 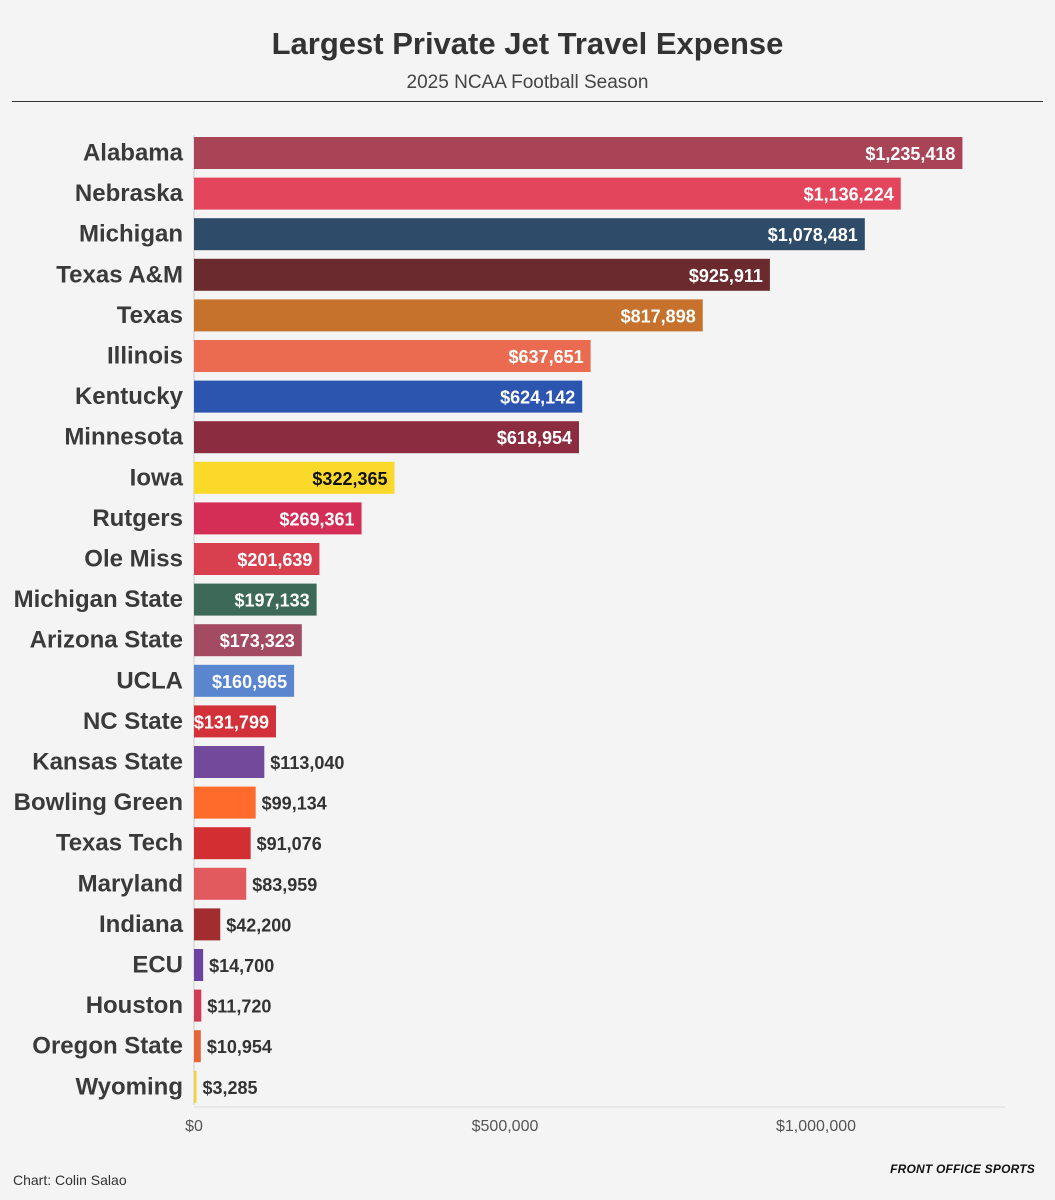 I want to click on x-tick-label: $500,000, so click(x=505, y=1126).